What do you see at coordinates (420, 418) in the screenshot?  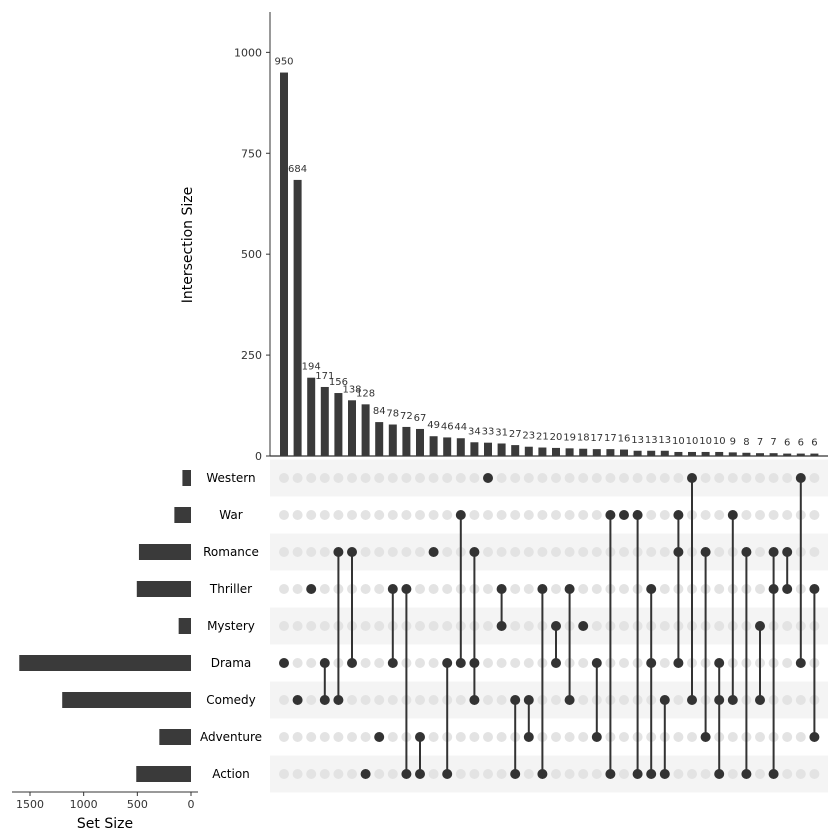 I see `intersection-bar-label: 67` at bounding box center [420, 418].